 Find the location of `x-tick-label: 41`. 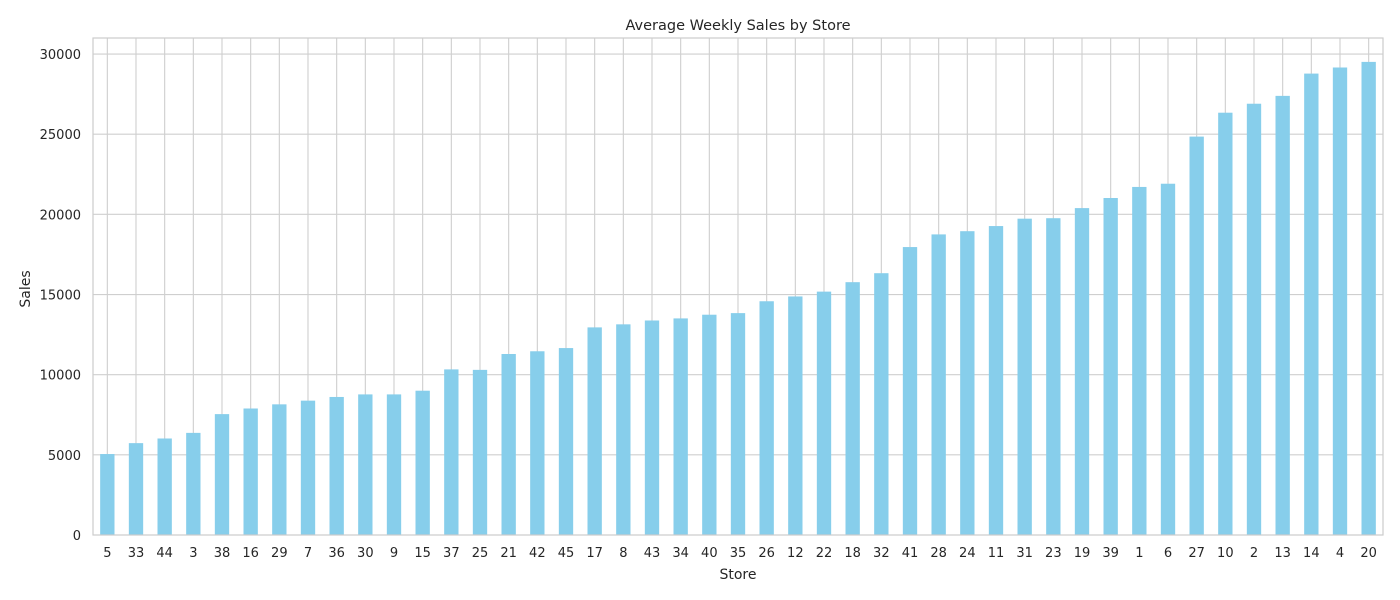

x-tick-label: 41 is located at coordinates (910, 553).